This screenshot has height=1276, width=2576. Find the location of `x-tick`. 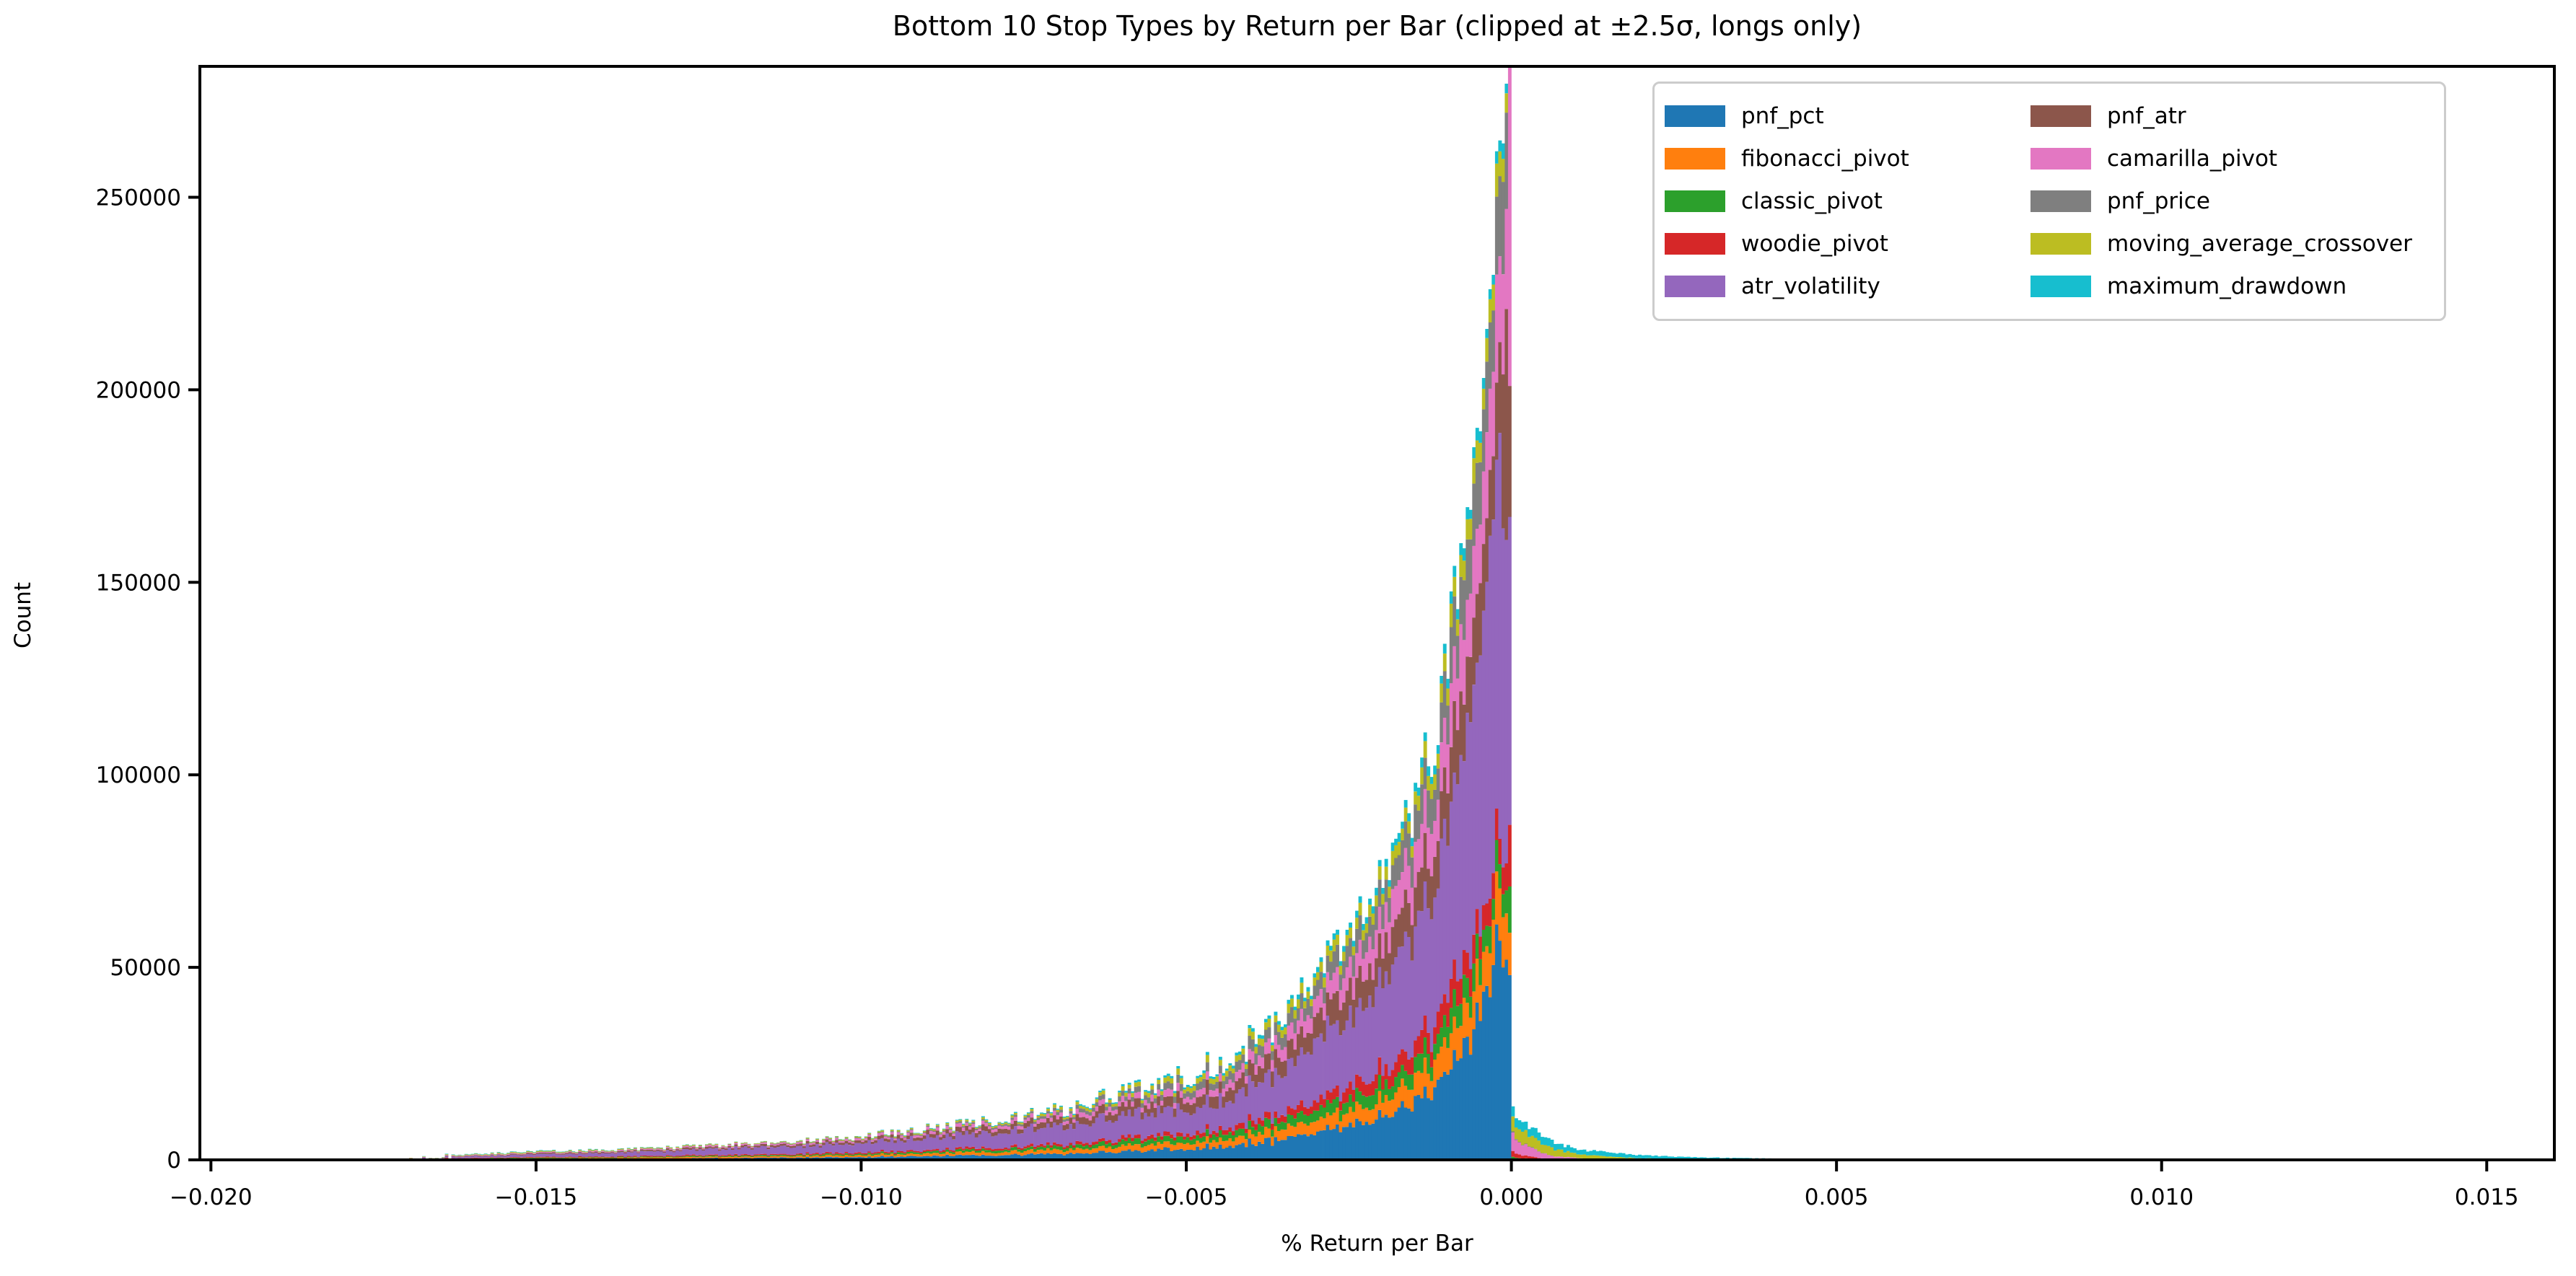

x-tick is located at coordinates (2161, 1166).